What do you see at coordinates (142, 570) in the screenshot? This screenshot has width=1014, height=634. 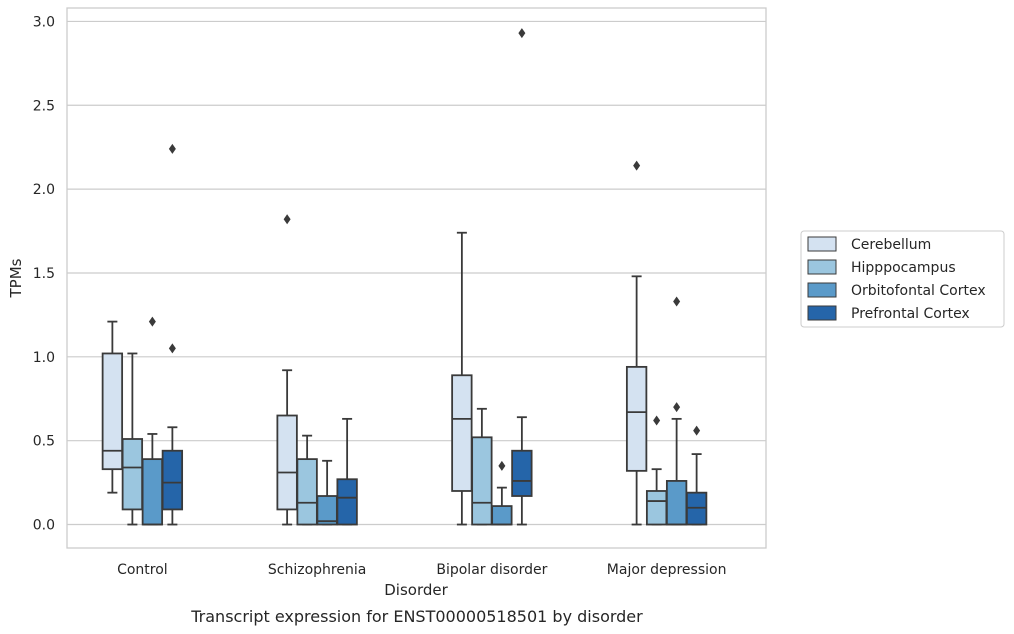 I see `x-tick-label: Control` at bounding box center [142, 570].